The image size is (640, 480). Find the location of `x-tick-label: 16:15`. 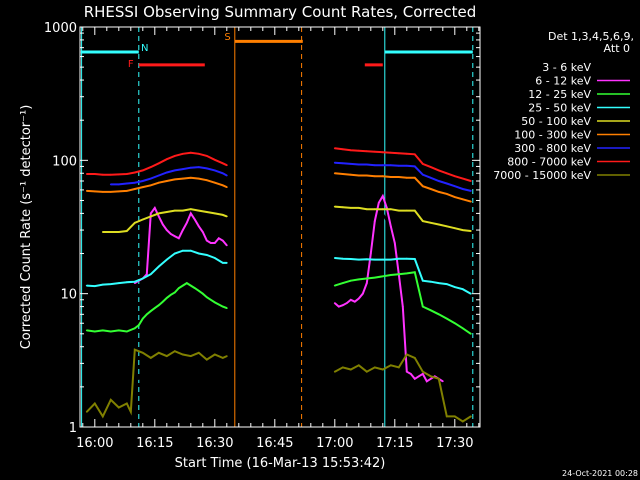

x-tick-label: 16:15 is located at coordinates (154, 443).